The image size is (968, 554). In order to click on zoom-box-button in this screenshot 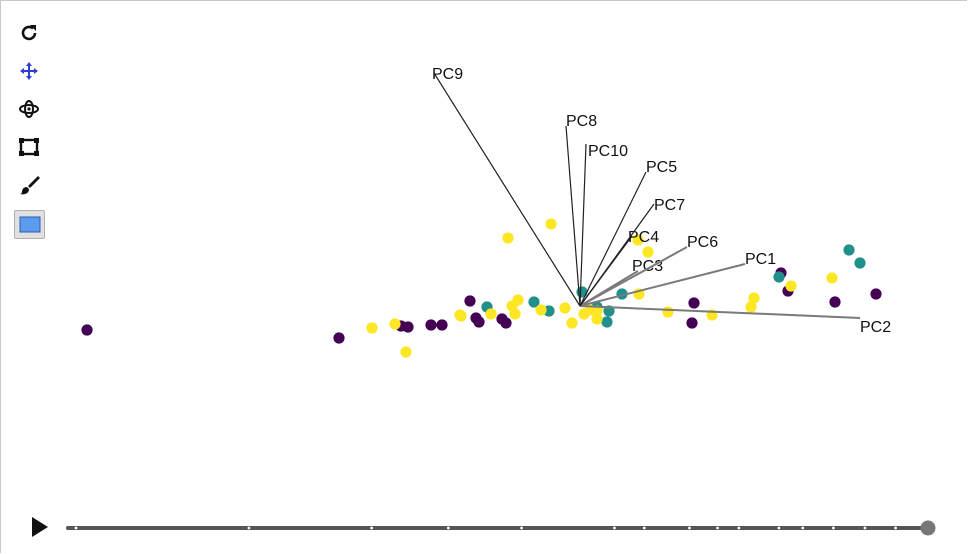, I will do `click(29, 147)`.